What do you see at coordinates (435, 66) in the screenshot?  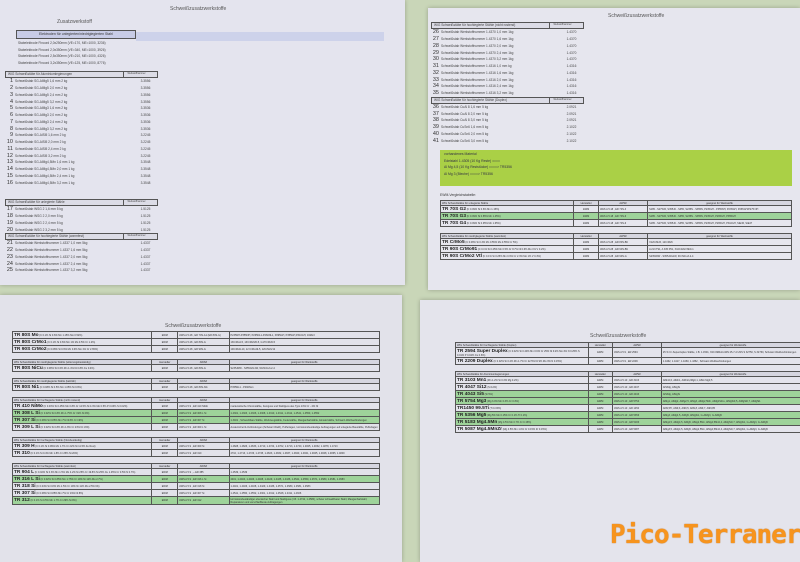 I see `item-number: 31` at bounding box center [435, 66].